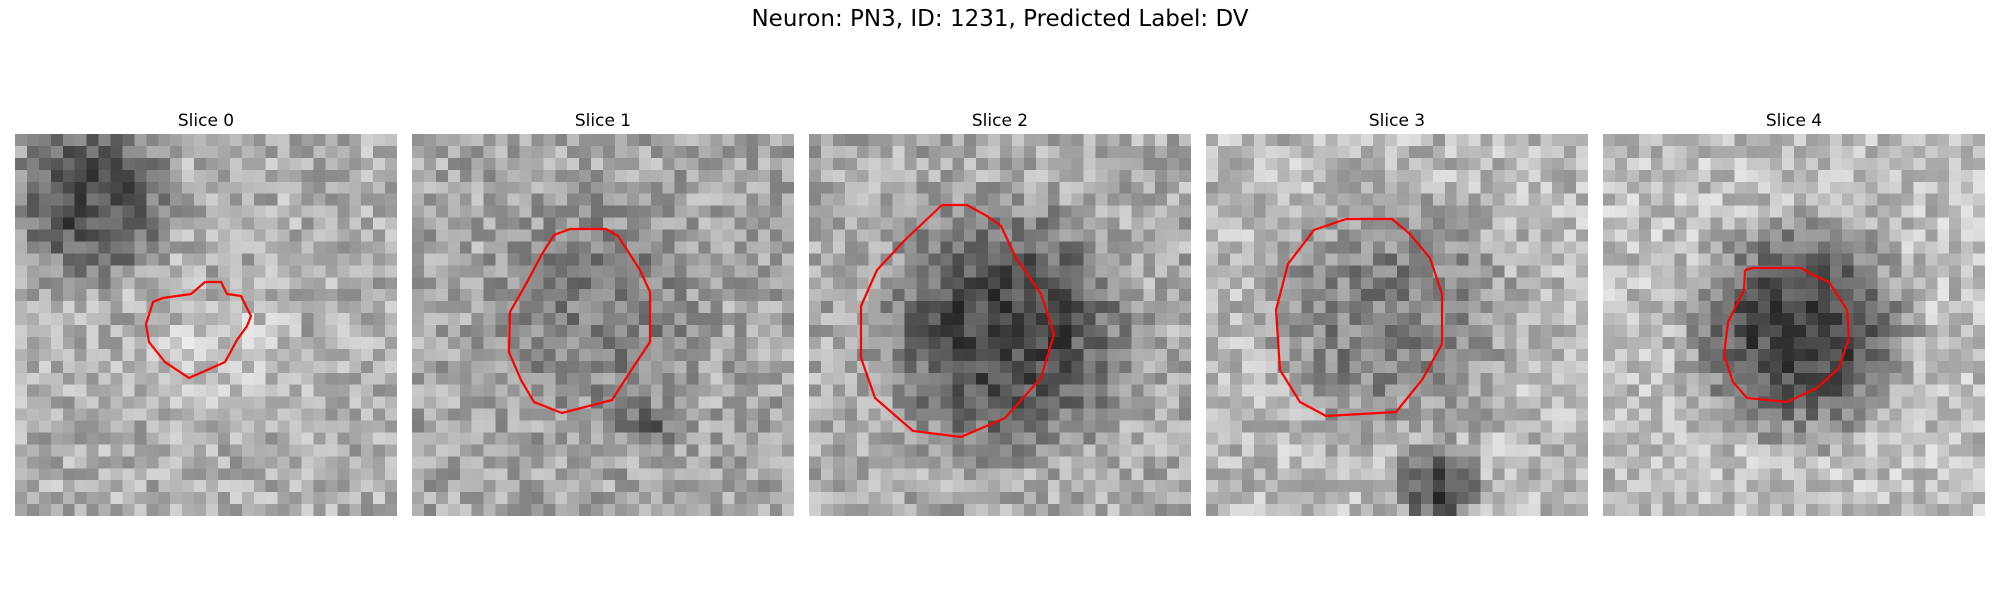 The height and width of the screenshot is (600, 2000). I want to click on slice-title: Slice 4, so click(1794, 121).